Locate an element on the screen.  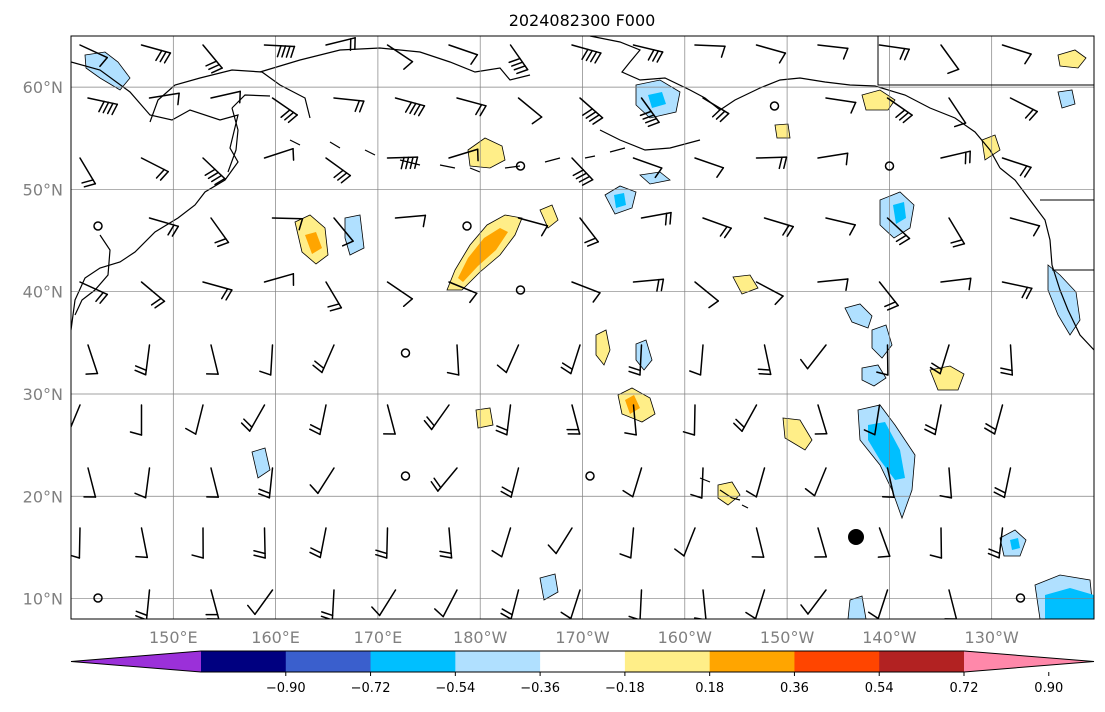
lat-label: 10°N is located at coordinates (43, 599).